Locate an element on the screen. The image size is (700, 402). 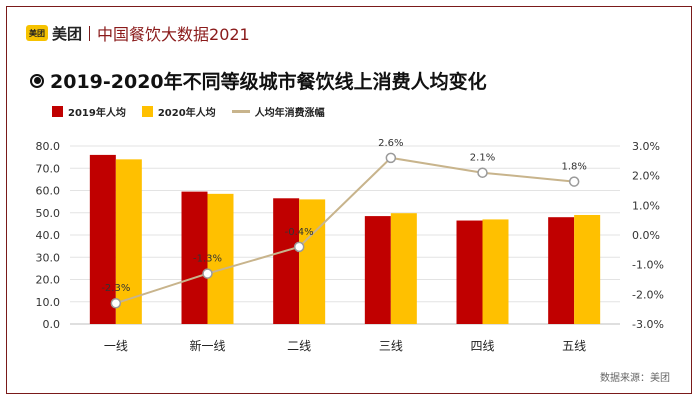
x-tick-label: 五线 is located at coordinates (574, 346).